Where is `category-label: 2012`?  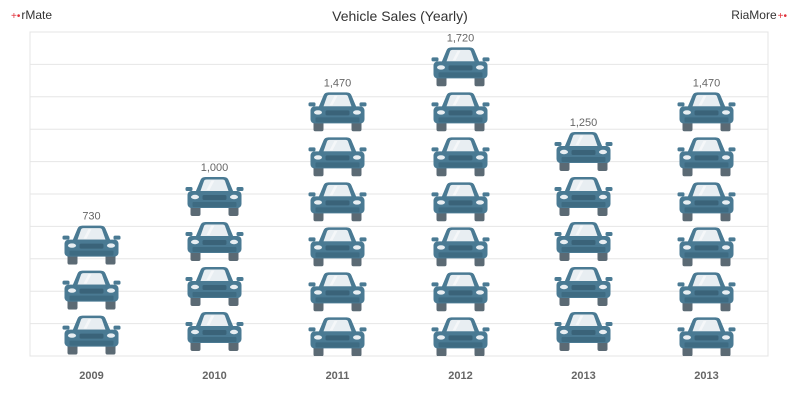
category-label: 2012 is located at coordinates (460, 376).